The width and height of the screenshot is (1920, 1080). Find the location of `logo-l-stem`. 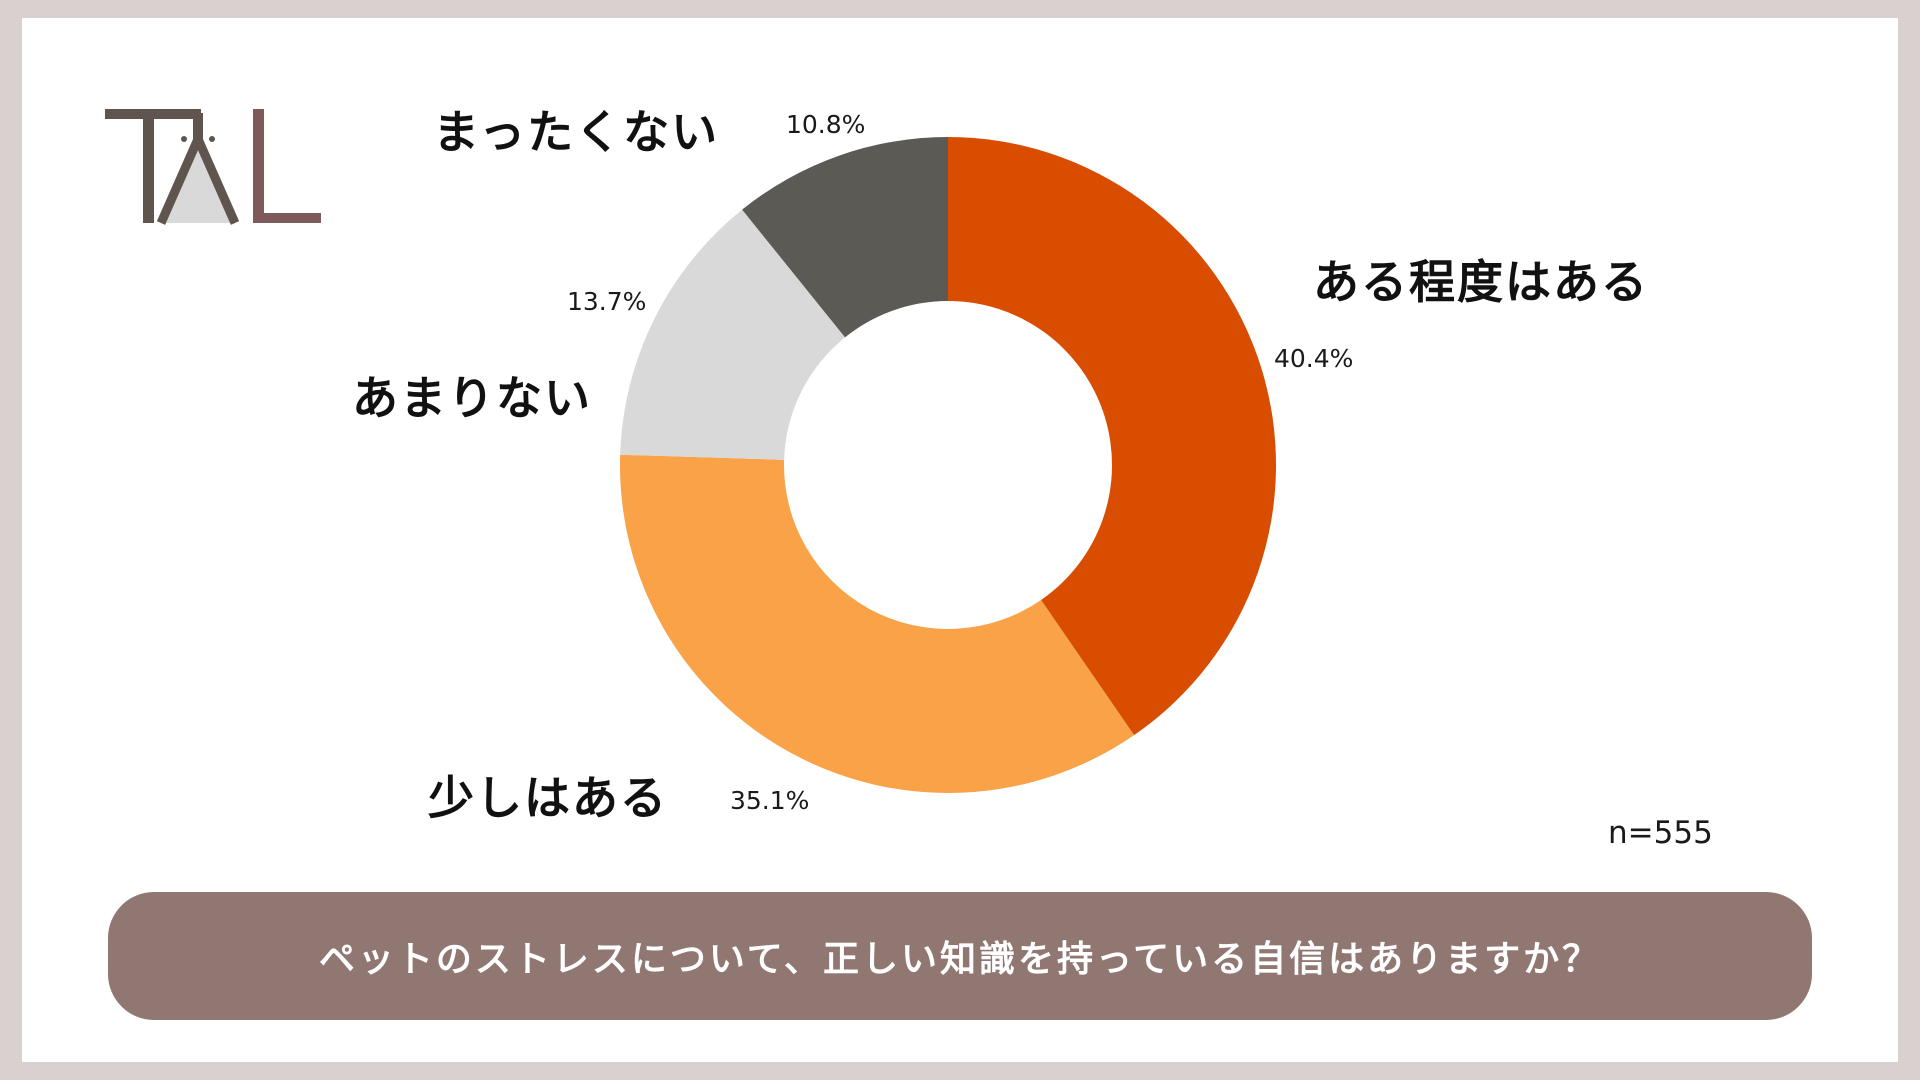

logo-l-stem is located at coordinates (258, 166).